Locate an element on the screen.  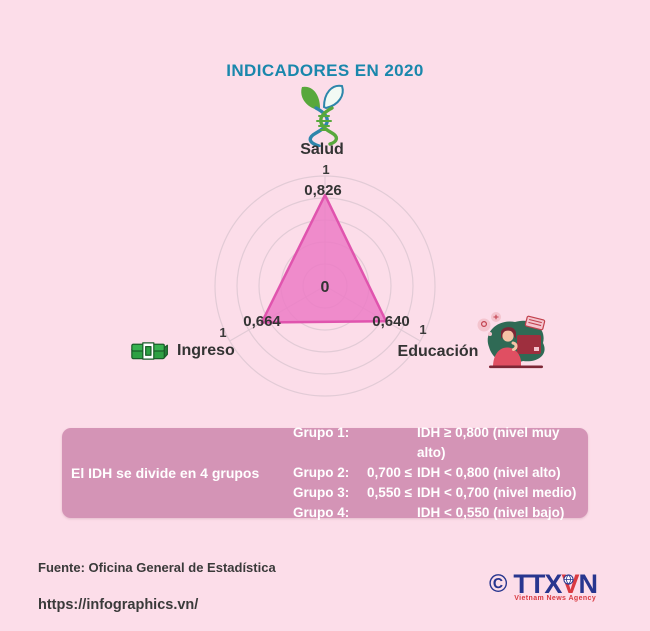
value-educacion: 0,640 is located at coordinates (391, 321).